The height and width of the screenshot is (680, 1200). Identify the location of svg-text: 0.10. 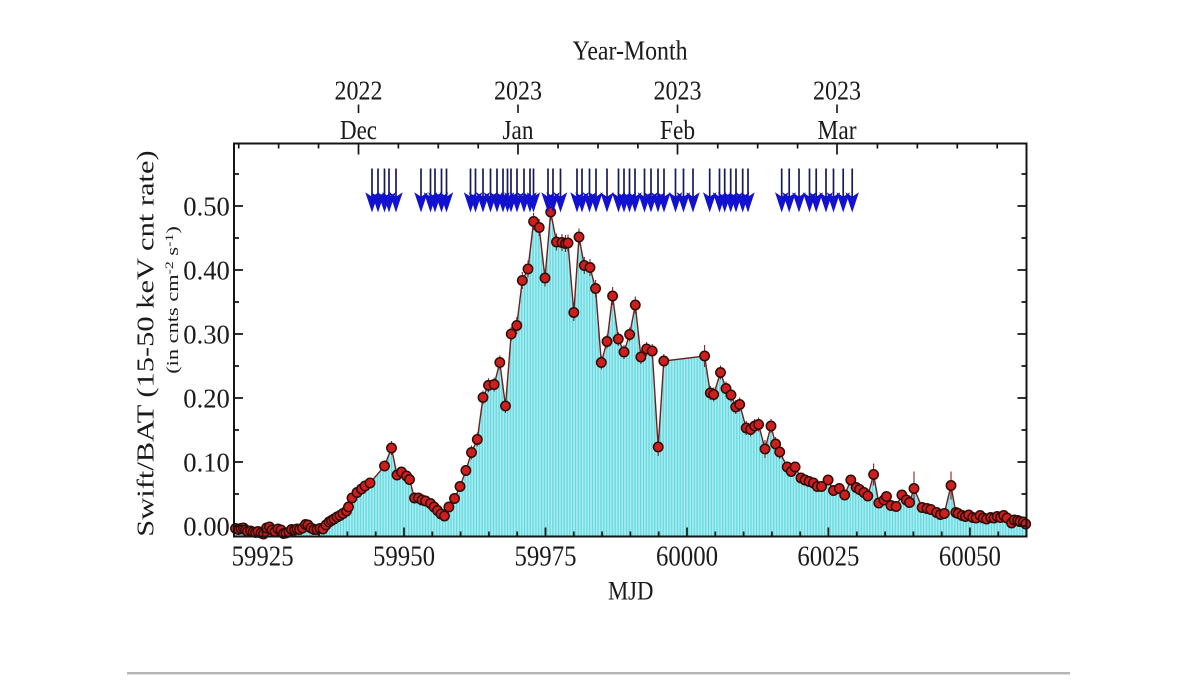
(206, 462).